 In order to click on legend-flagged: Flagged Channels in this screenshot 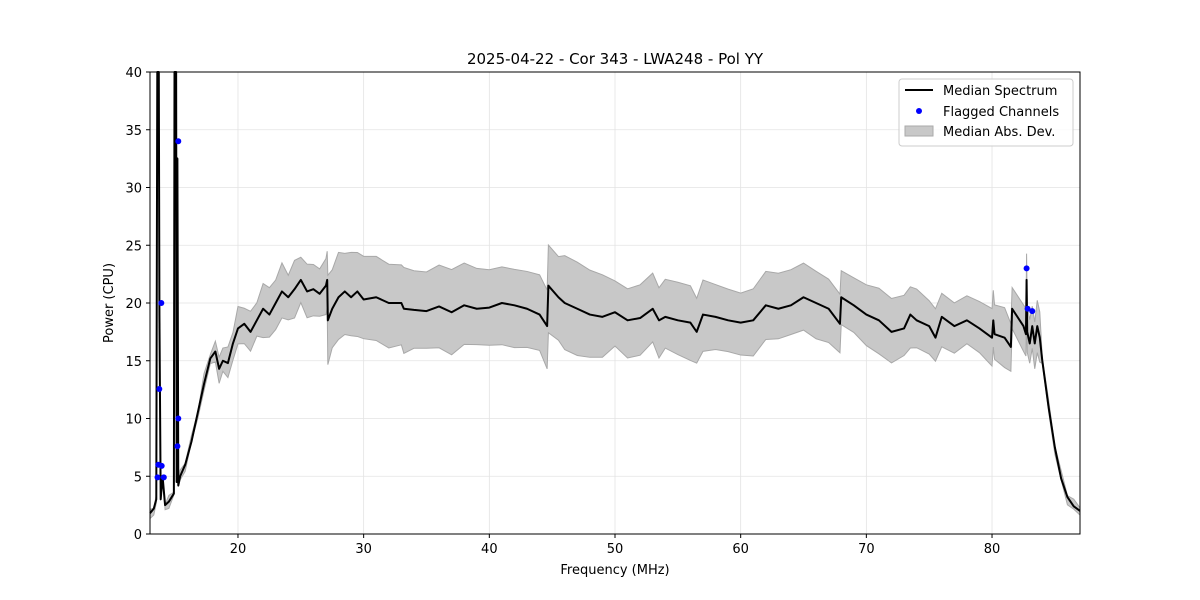, I will do `click(1001, 112)`.